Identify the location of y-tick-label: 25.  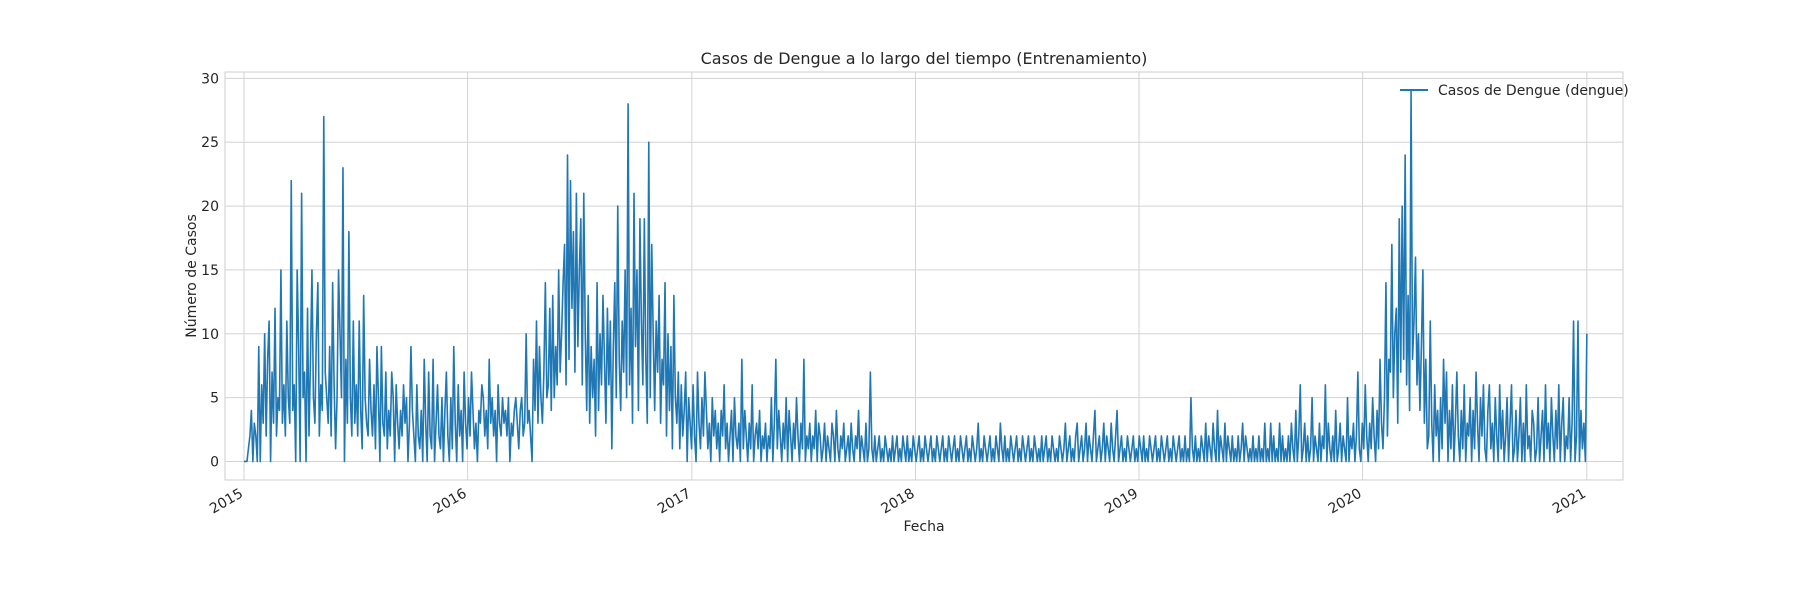
(210, 143).